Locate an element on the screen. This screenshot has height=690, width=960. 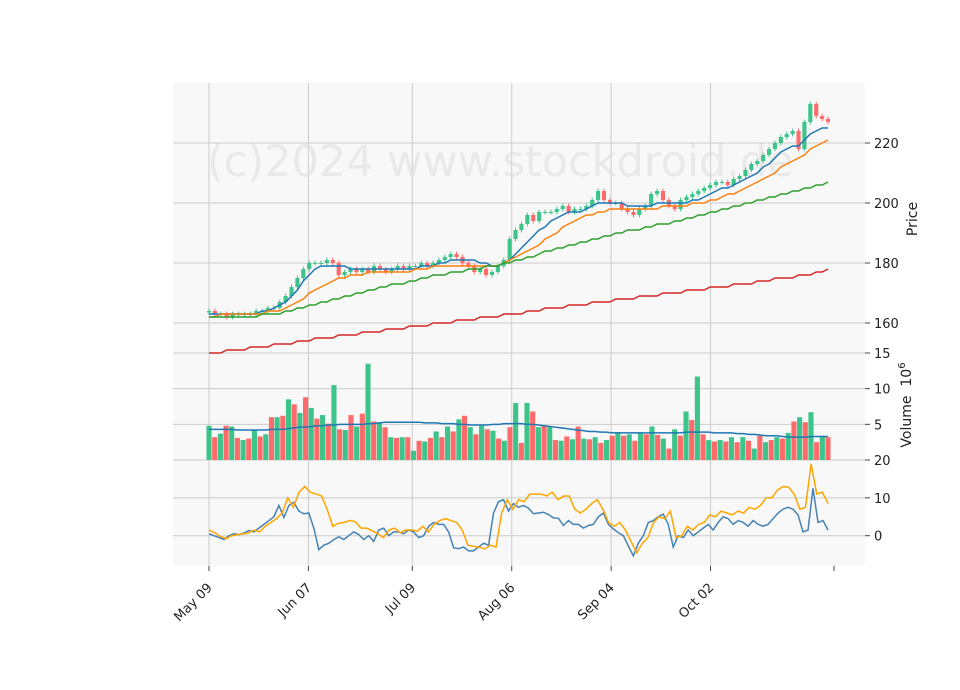
x-tick-label: Sep 04 is located at coordinates (596, 602).